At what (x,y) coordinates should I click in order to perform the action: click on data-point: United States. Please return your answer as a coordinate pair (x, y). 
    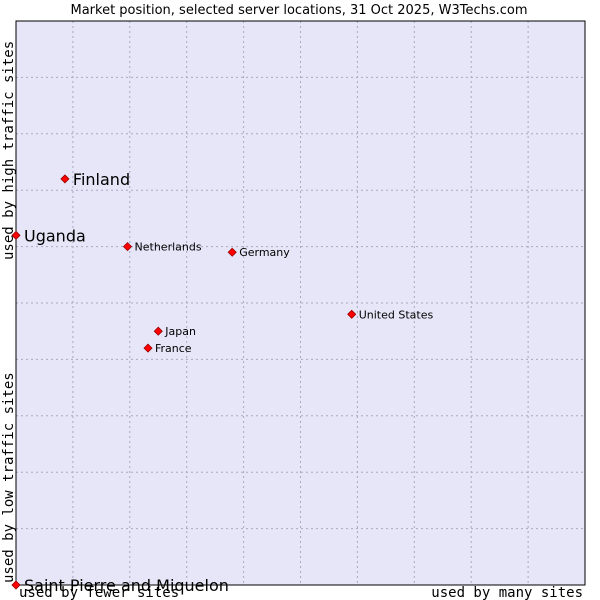
    Looking at the image, I should click on (390, 314).